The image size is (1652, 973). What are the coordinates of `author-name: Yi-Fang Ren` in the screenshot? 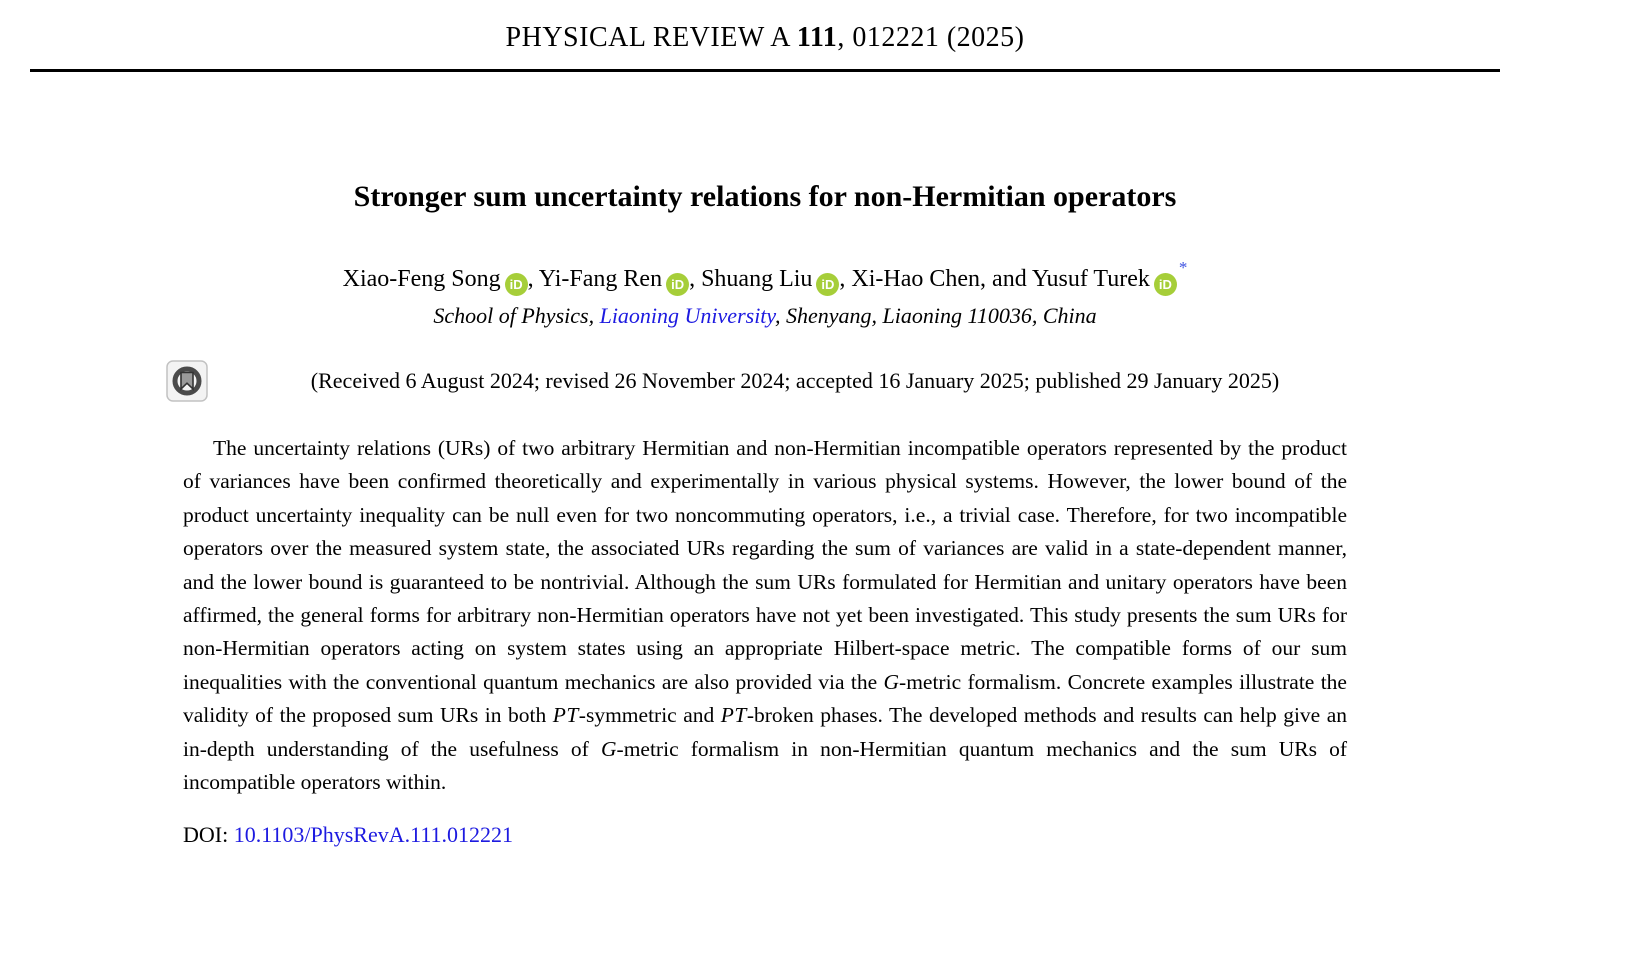 It's located at (600, 279).